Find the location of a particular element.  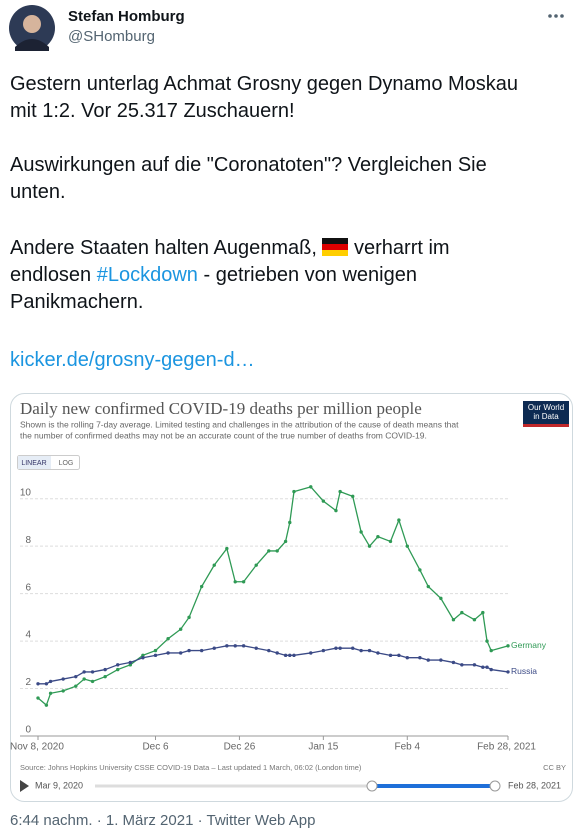

x-tick-label: Dec 6 is located at coordinates (155, 747).